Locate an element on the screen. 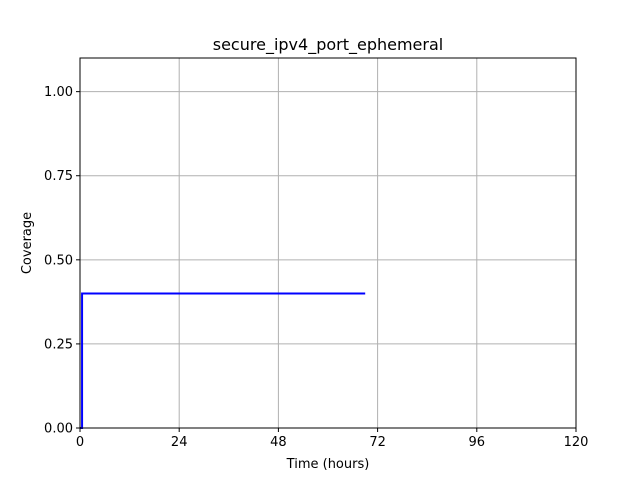 The height and width of the screenshot is (480, 640). x-axis-label: Time (hours) is located at coordinates (328, 464).